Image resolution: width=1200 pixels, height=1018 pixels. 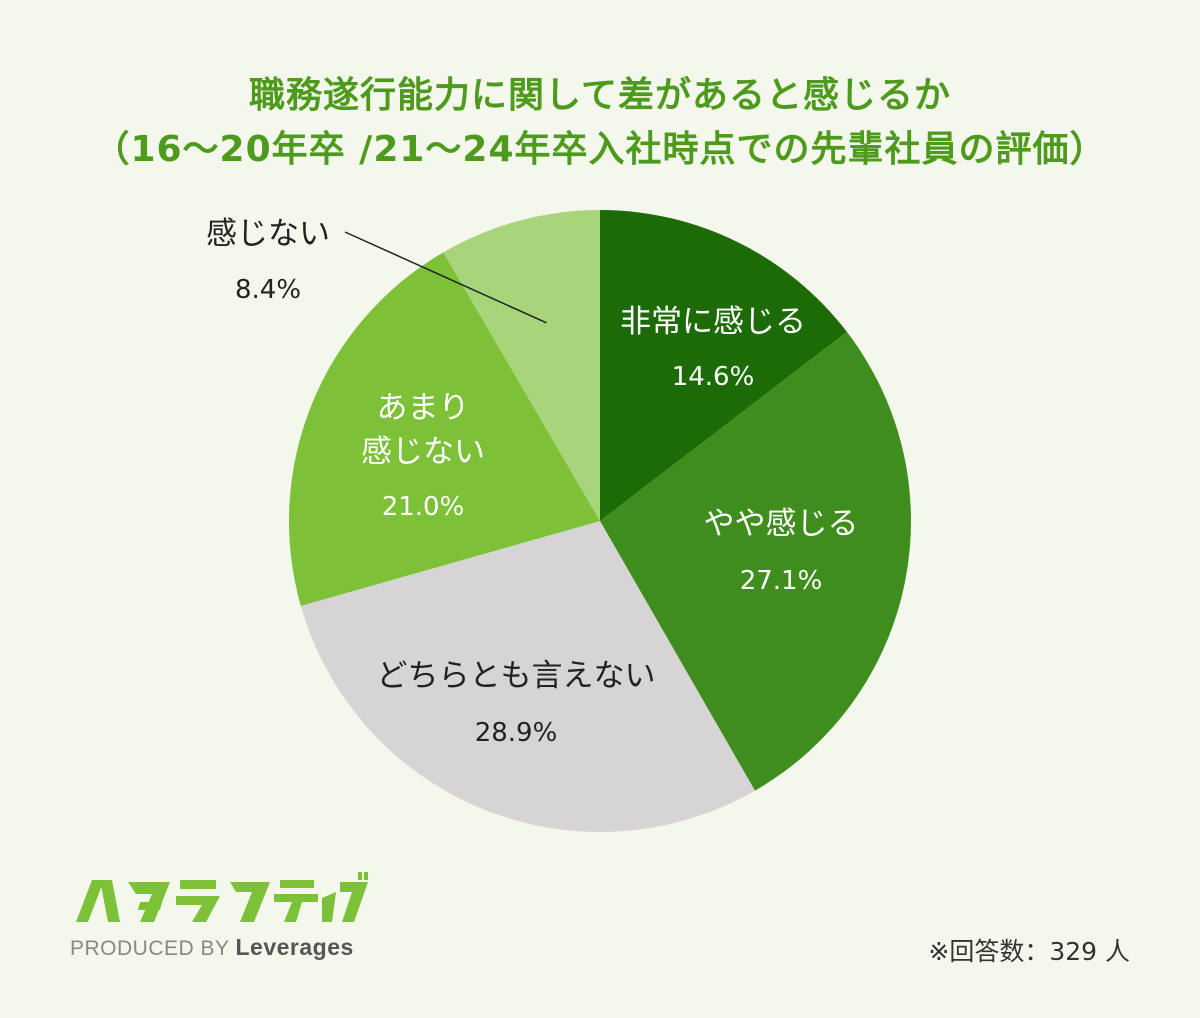 I want to click on slice-label: あまり, so click(x=423, y=408).